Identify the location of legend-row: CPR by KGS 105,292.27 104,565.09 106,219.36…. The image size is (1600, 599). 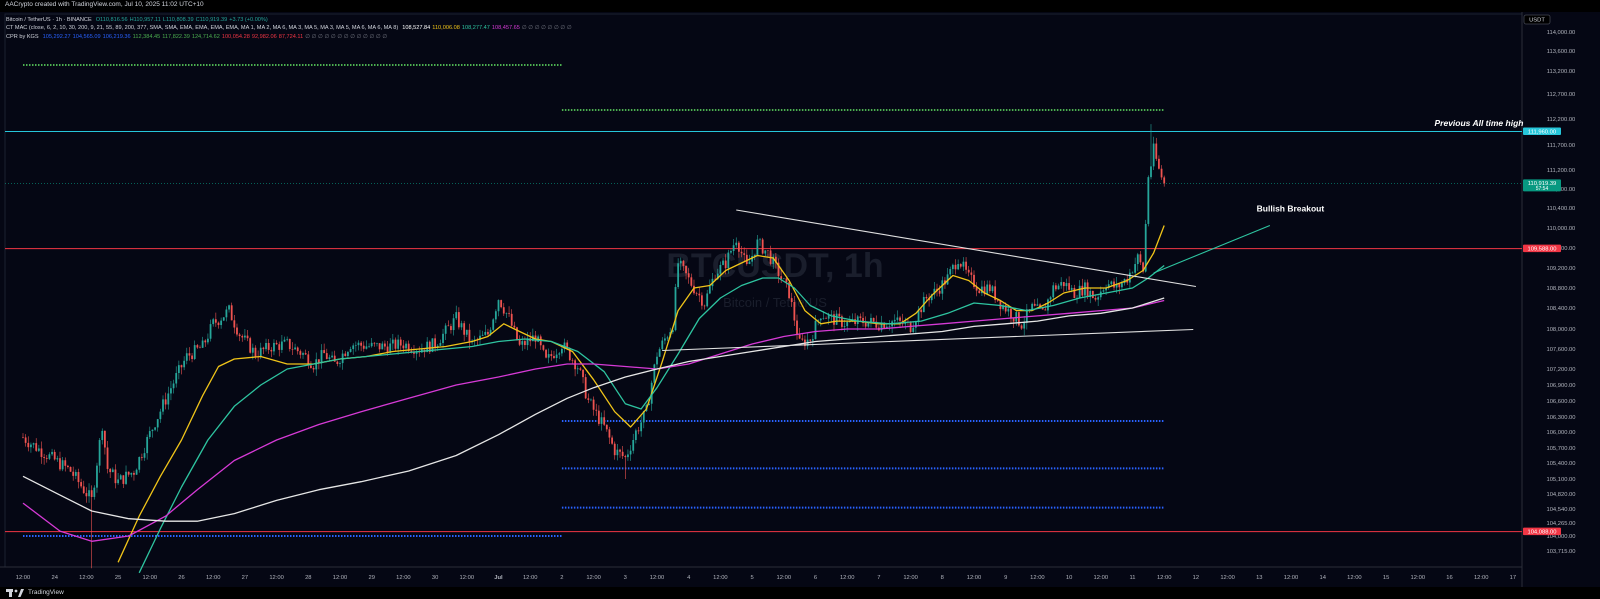
(290, 37).